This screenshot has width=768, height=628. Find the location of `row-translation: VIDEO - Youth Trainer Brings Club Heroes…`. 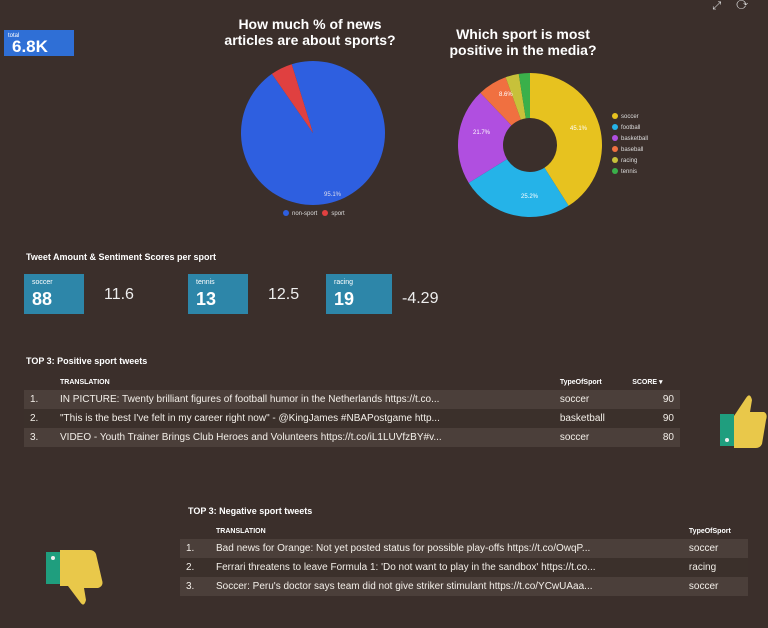

row-translation: VIDEO - Youth Trainer Brings Club Heroes… is located at coordinates (304, 437).